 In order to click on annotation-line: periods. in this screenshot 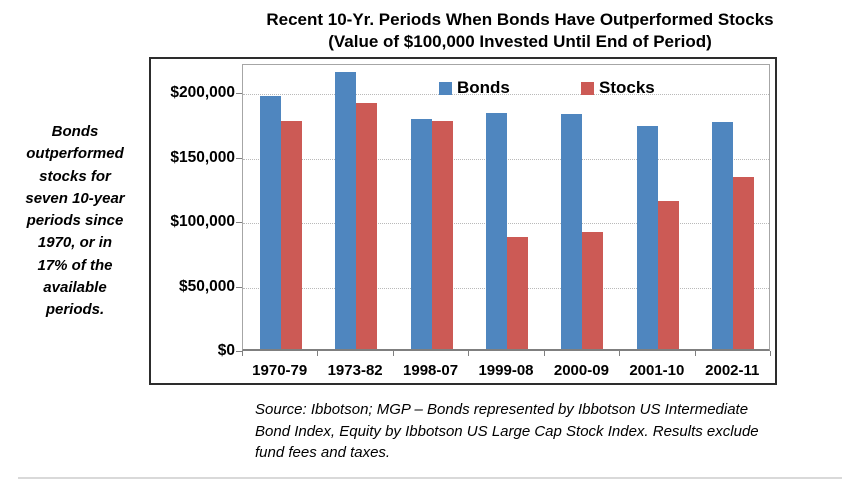, I will do `click(75, 310)`.